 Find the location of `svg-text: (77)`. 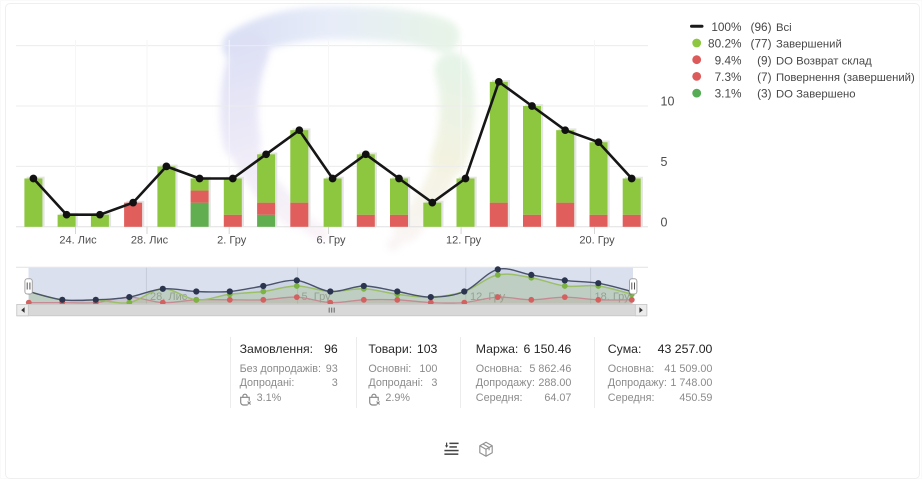

svg-text: (77) is located at coordinates (761, 44).